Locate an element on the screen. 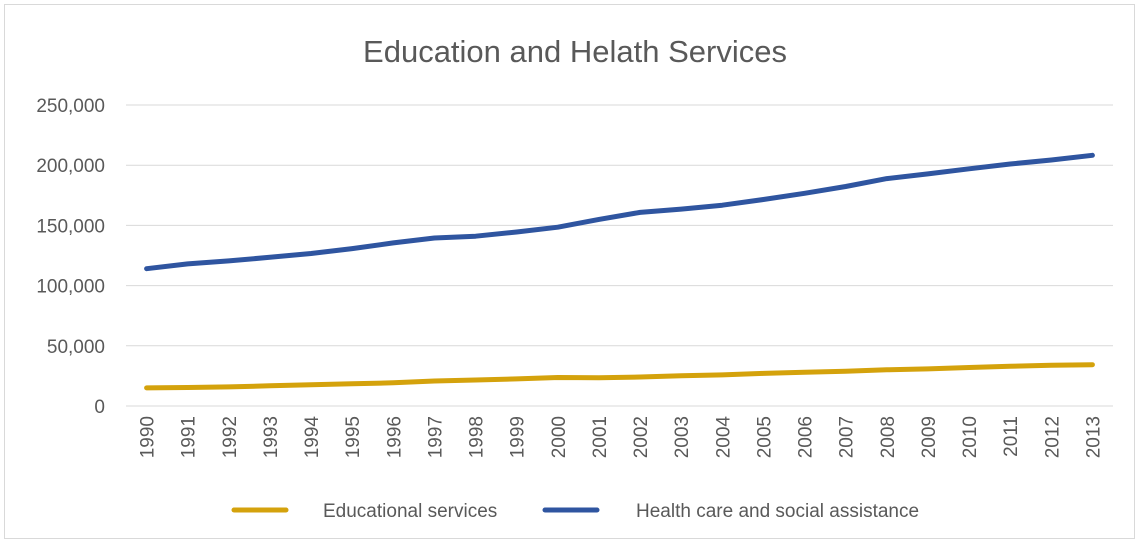 The width and height of the screenshot is (1140, 544). x-tick-label: 1990 is located at coordinates (148, 437).